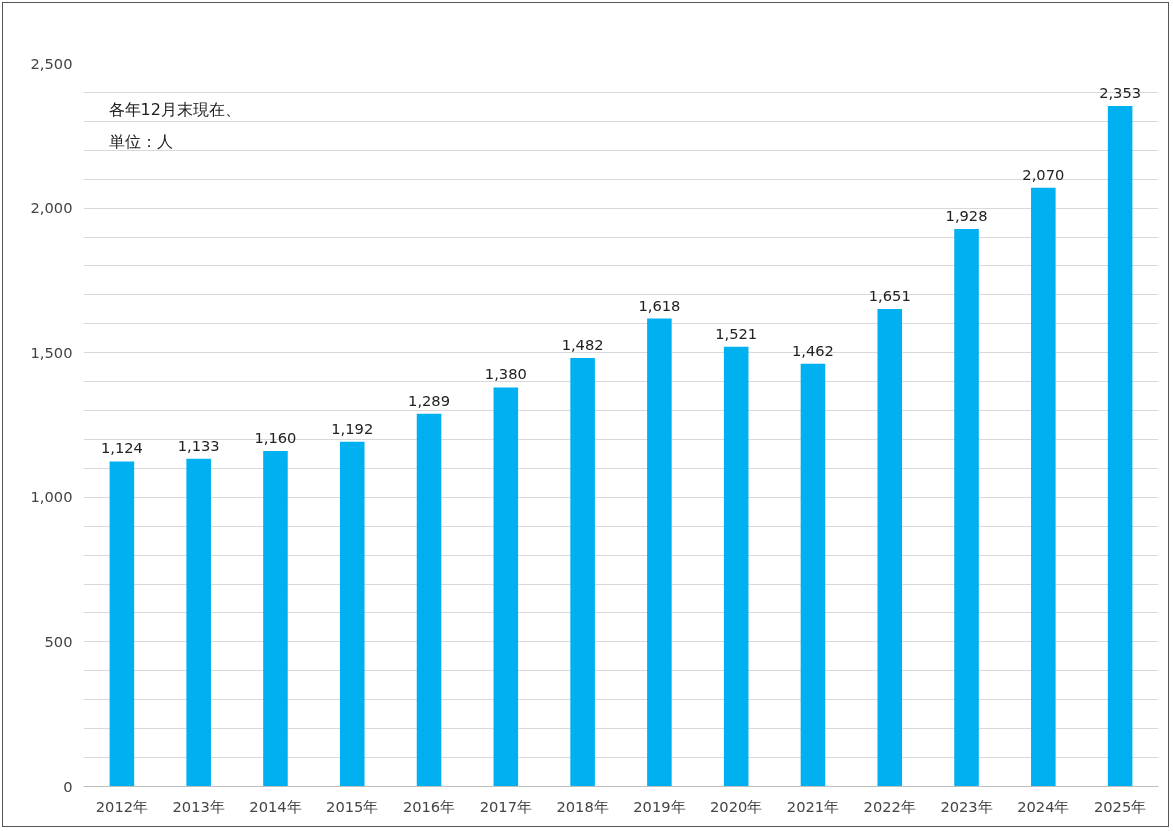 The height and width of the screenshot is (831, 1173). Describe the element at coordinates (51, 497) in the screenshot. I see `y-tick-label: 1,000` at that location.